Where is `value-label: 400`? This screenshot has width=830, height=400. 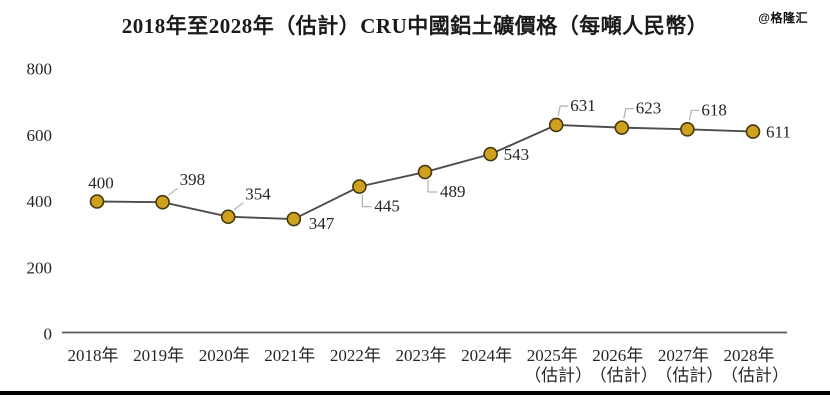
value-label: 400 is located at coordinates (101, 183).